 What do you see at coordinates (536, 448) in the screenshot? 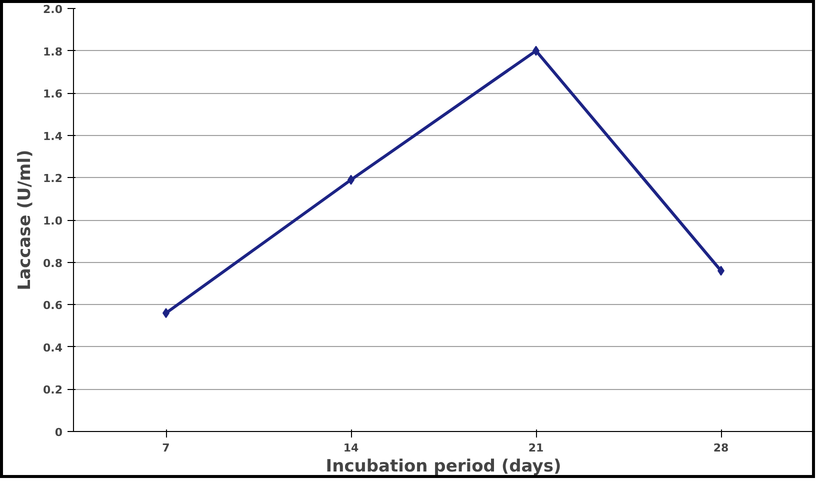
I see `x-tick-label: 21` at bounding box center [536, 448].